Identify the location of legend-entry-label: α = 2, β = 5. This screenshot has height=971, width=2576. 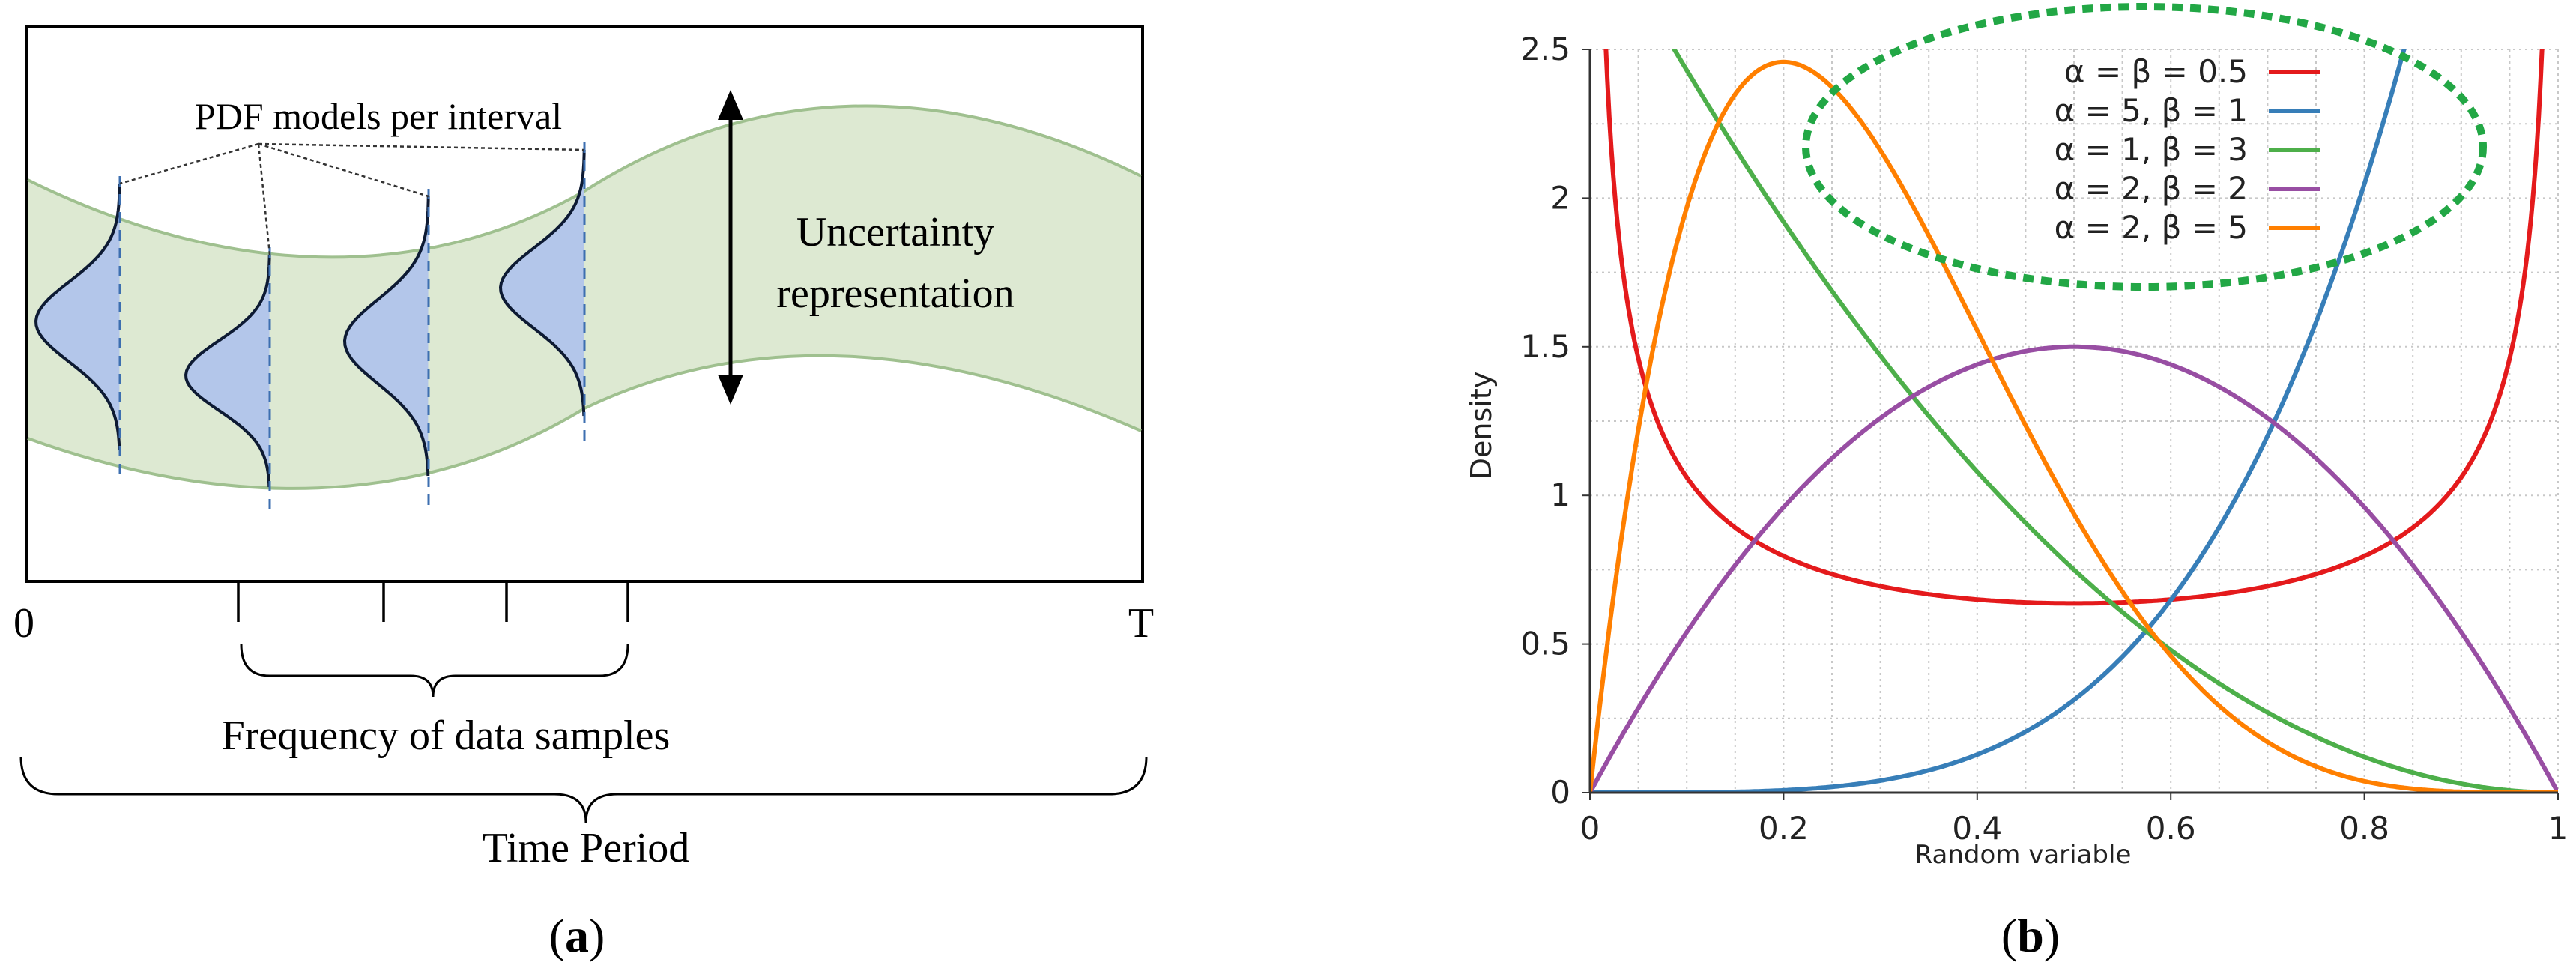
(2151, 228).